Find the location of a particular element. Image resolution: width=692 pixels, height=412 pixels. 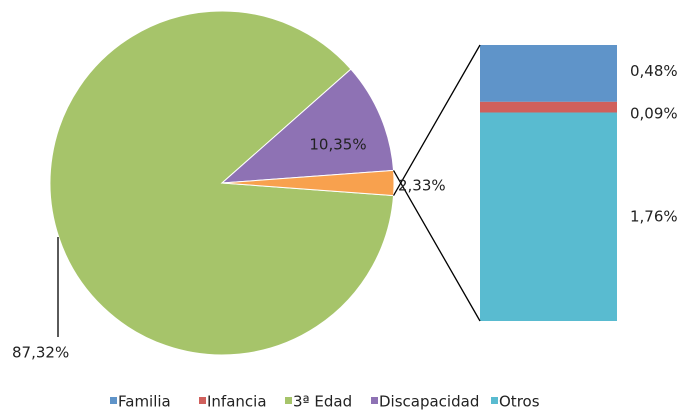

legend-label: Infancia is located at coordinates (237, 402).